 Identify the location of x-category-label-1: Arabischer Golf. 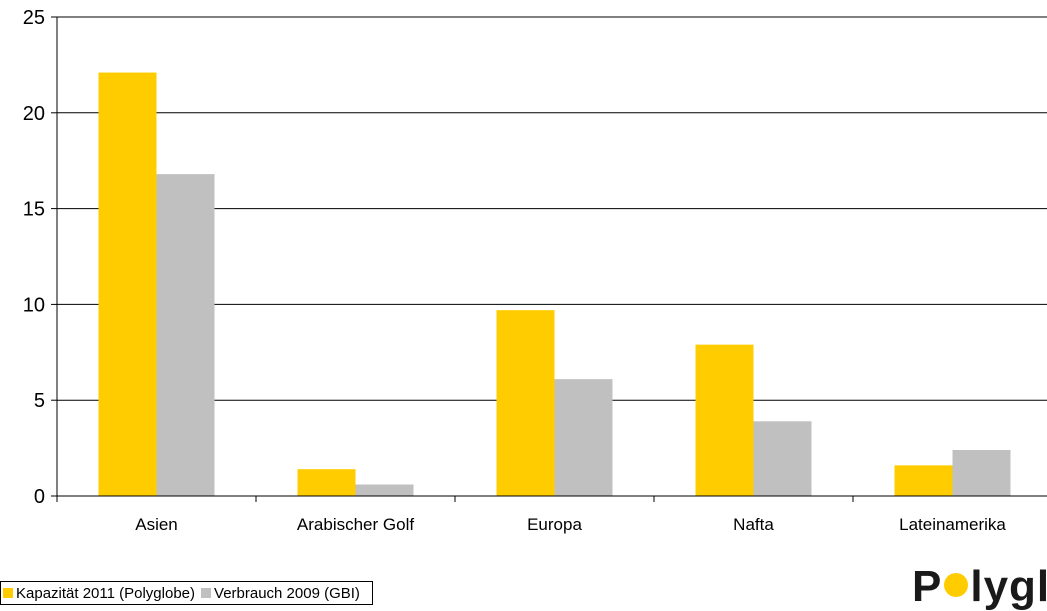
(355, 524).